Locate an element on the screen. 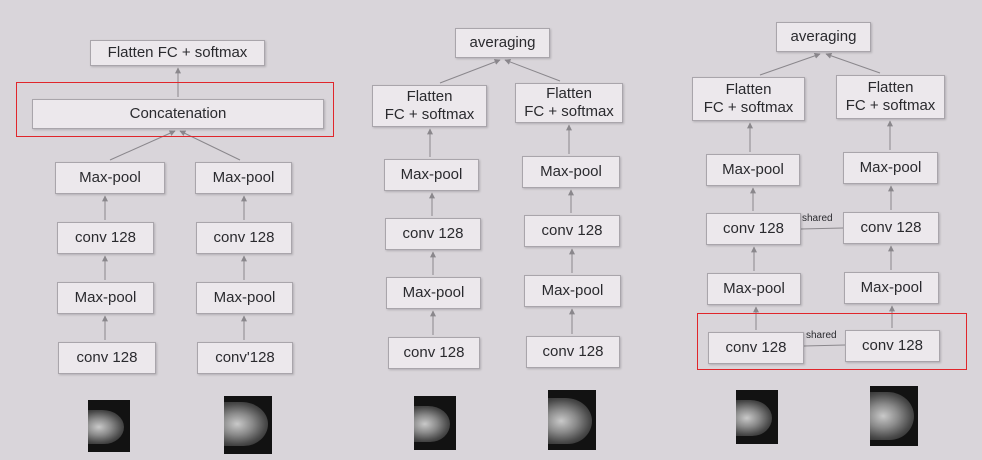 The image size is (982, 460). panel-c-col1-conv-bottom: conv 128 is located at coordinates (756, 348).